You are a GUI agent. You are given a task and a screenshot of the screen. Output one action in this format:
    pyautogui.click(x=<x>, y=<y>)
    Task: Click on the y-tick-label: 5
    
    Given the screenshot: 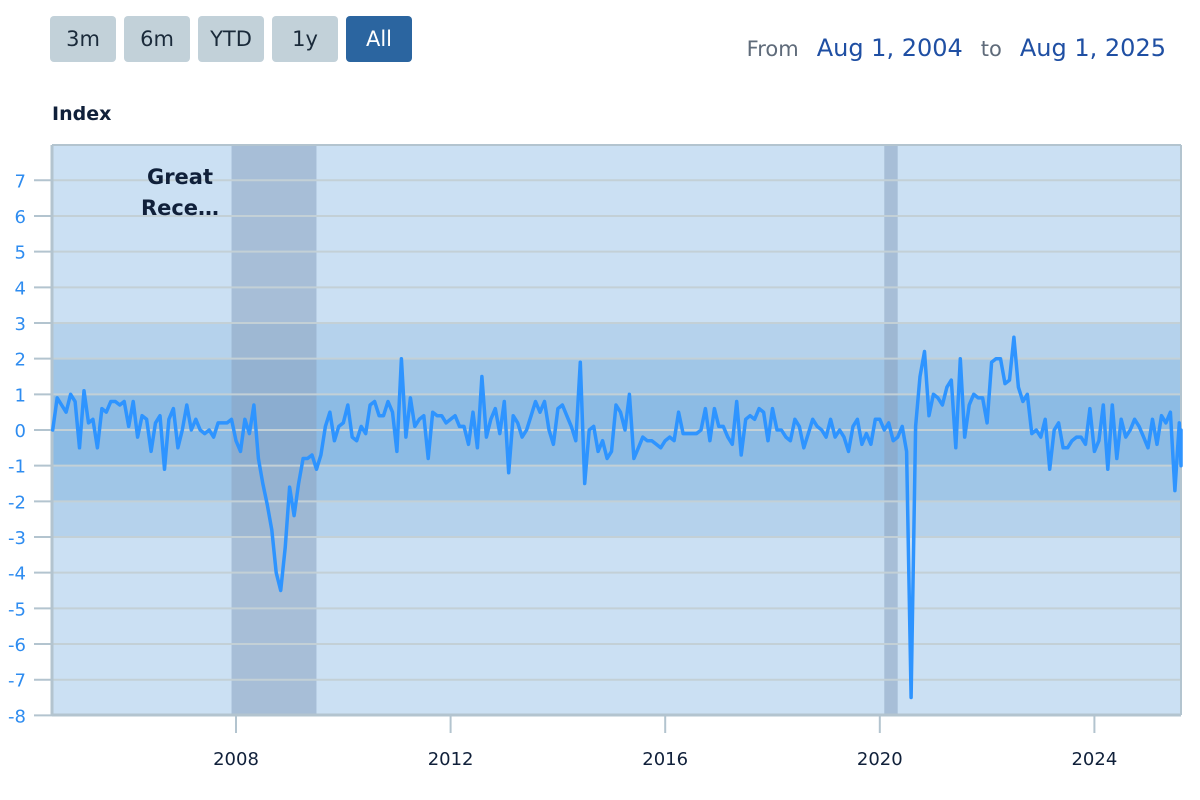 What is the action you would take?
    pyautogui.click(x=20, y=253)
    